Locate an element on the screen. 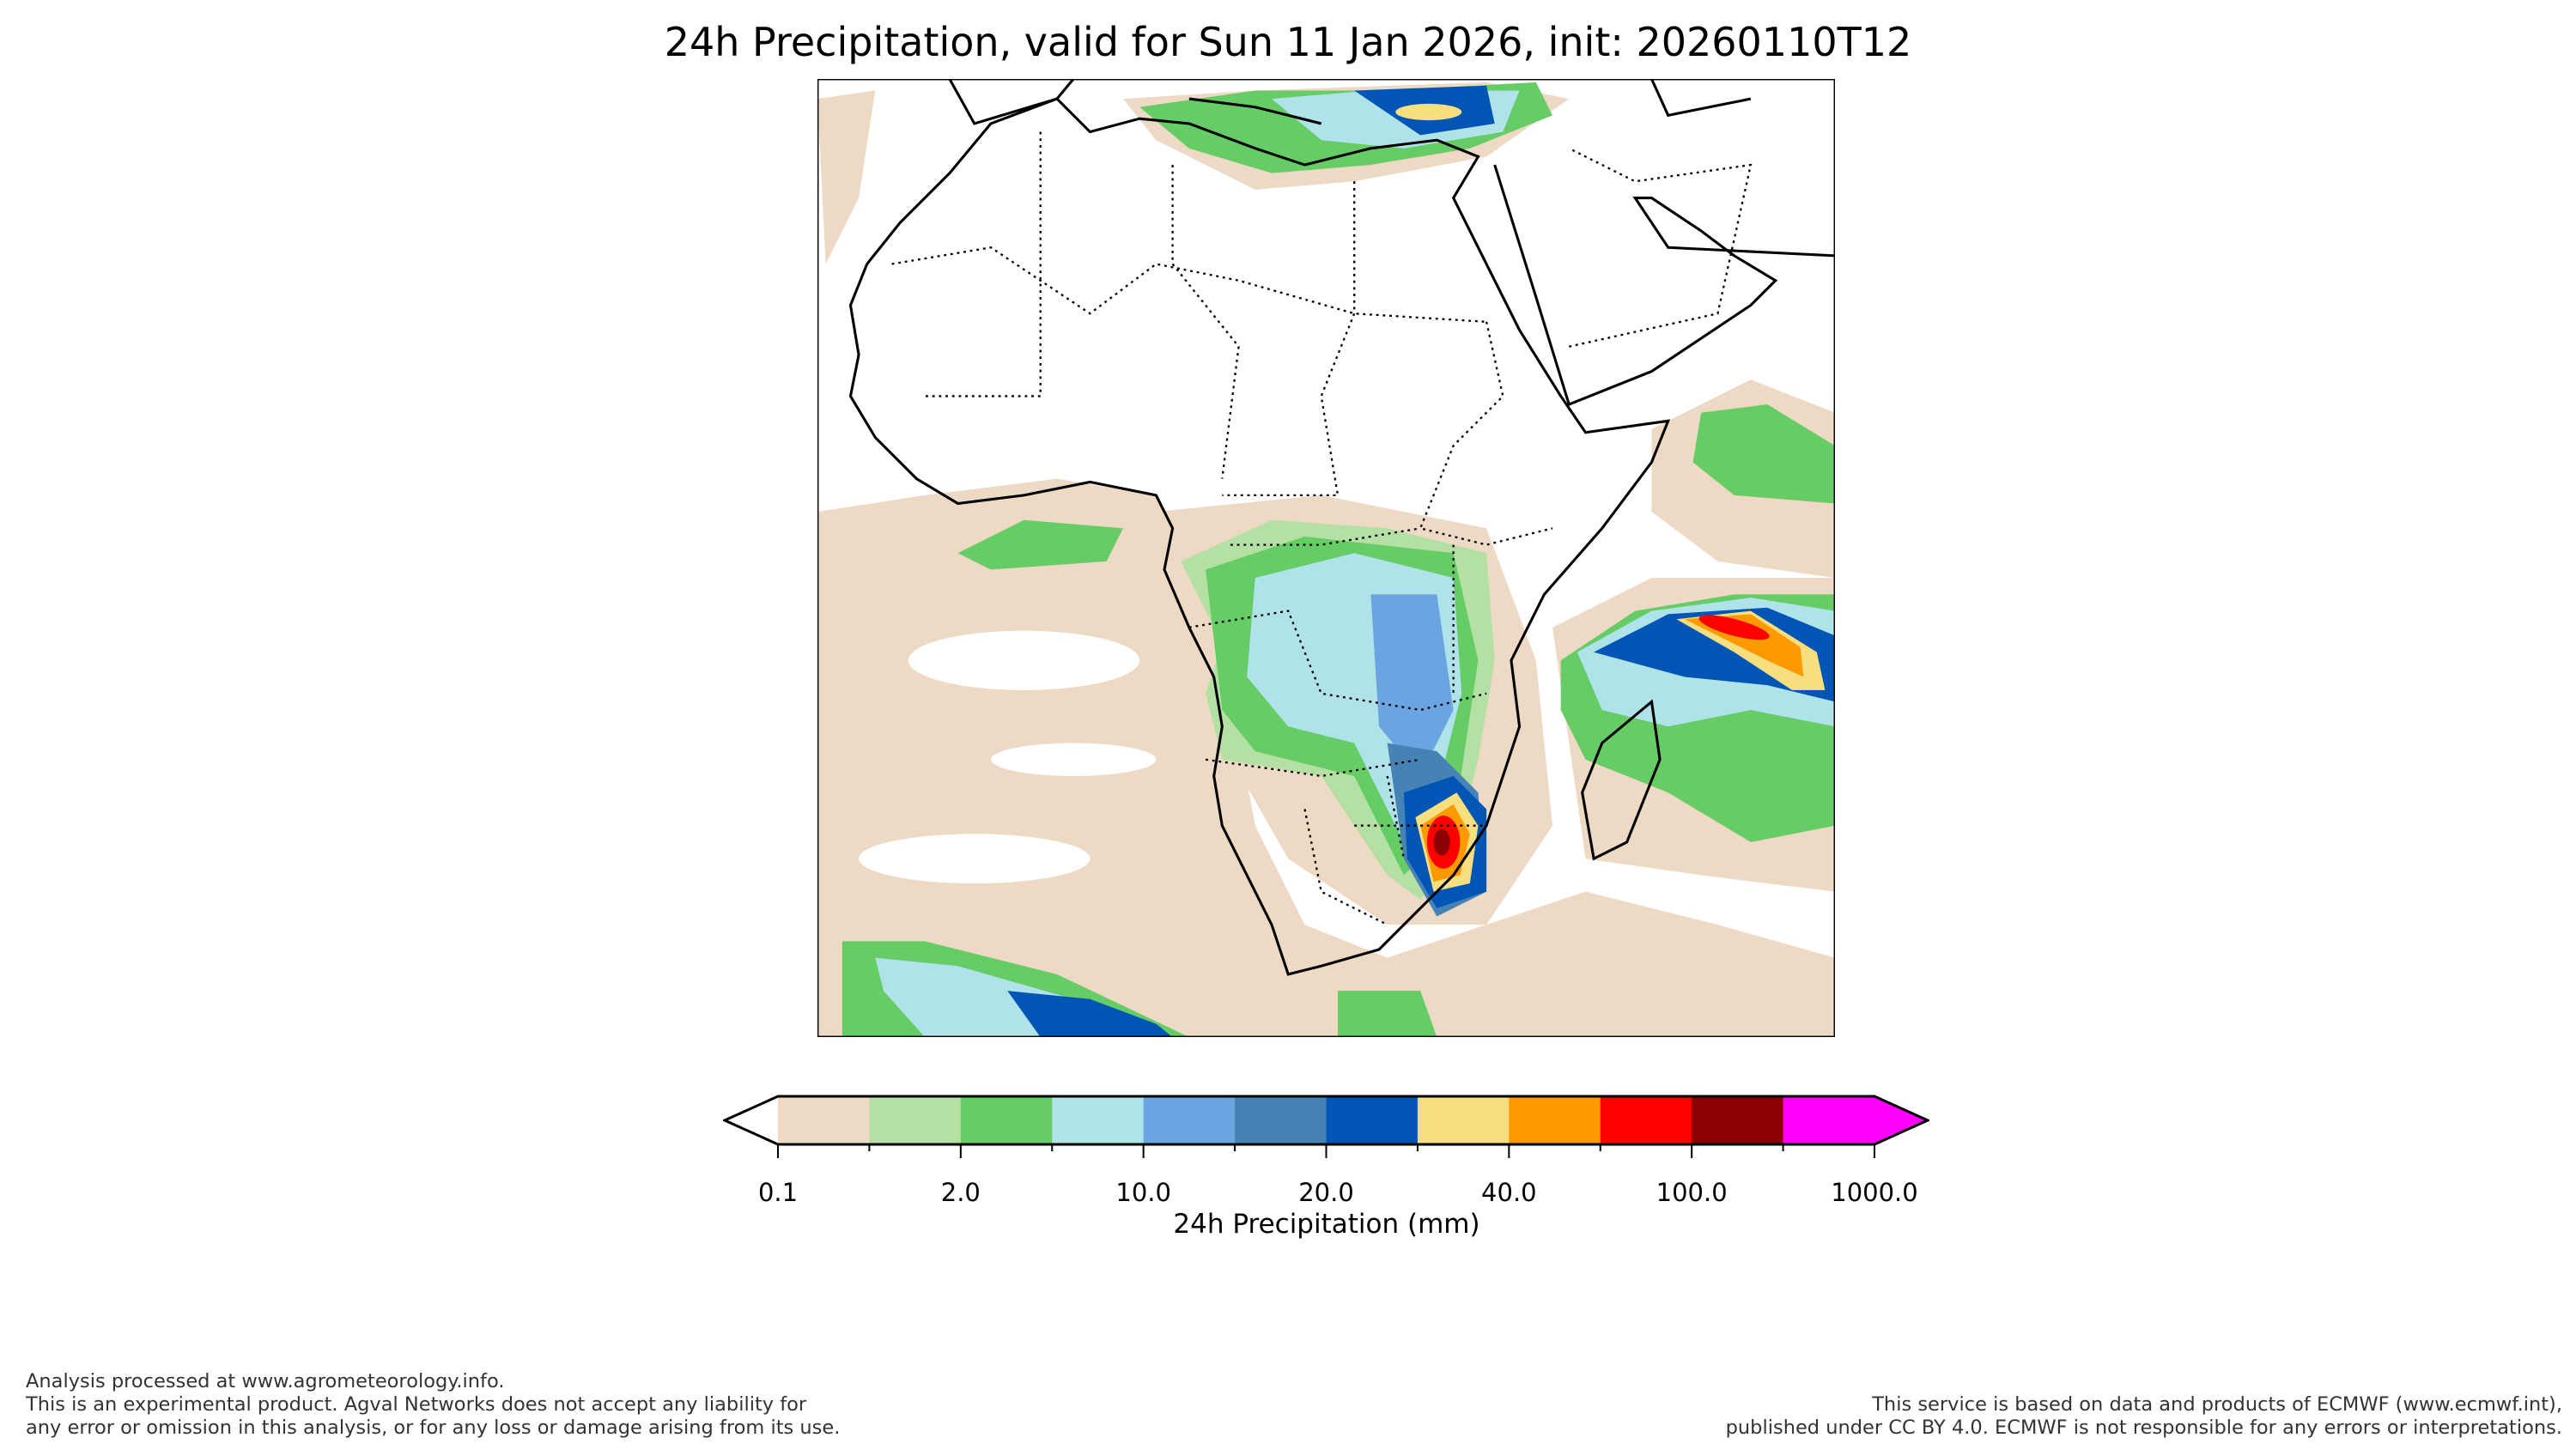 The width and height of the screenshot is (2576, 1450). colorbar-tick-label: 20.0 is located at coordinates (1326, 1193).